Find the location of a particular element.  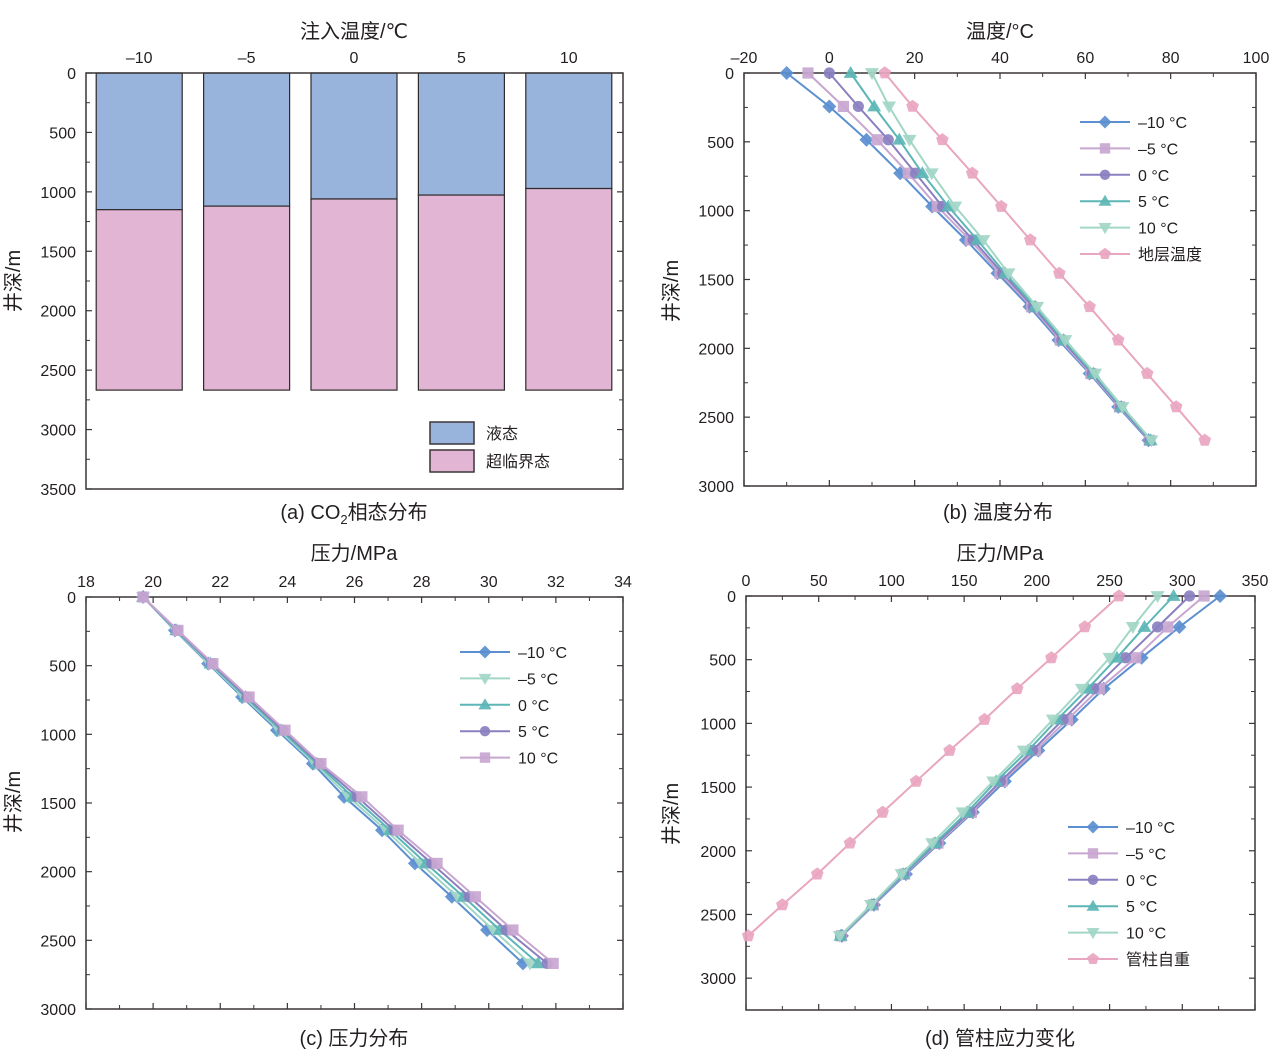

panel-d-y-tick-label: 0 is located at coordinates (731, 597).